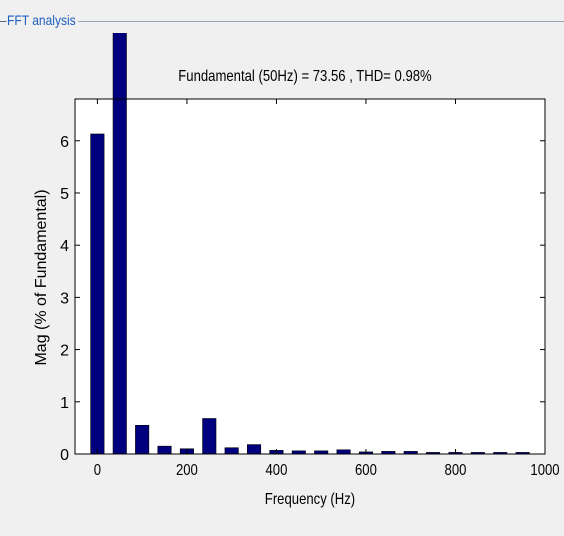 The height and width of the screenshot is (536, 564). What do you see at coordinates (3, 21) in the screenshot?
I see `panel-frame-corner` at bounding box center [3, 21].